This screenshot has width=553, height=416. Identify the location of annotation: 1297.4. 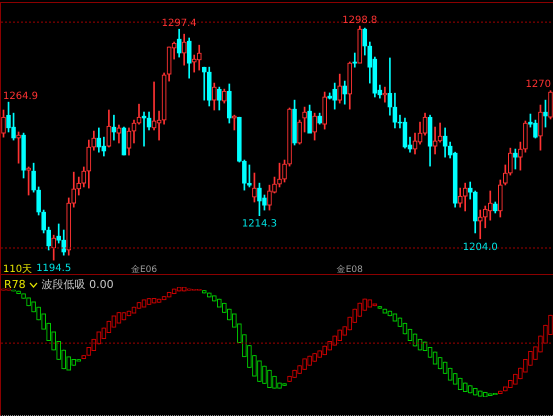
(179, 24).